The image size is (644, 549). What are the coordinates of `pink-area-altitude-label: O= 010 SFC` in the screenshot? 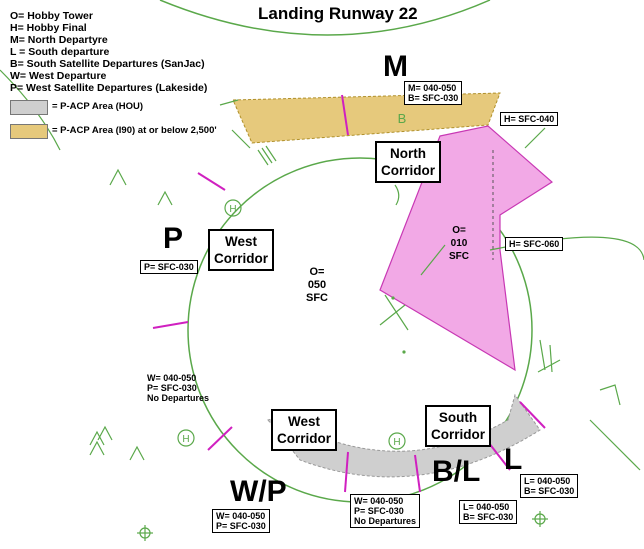 It's located at (459, 243).